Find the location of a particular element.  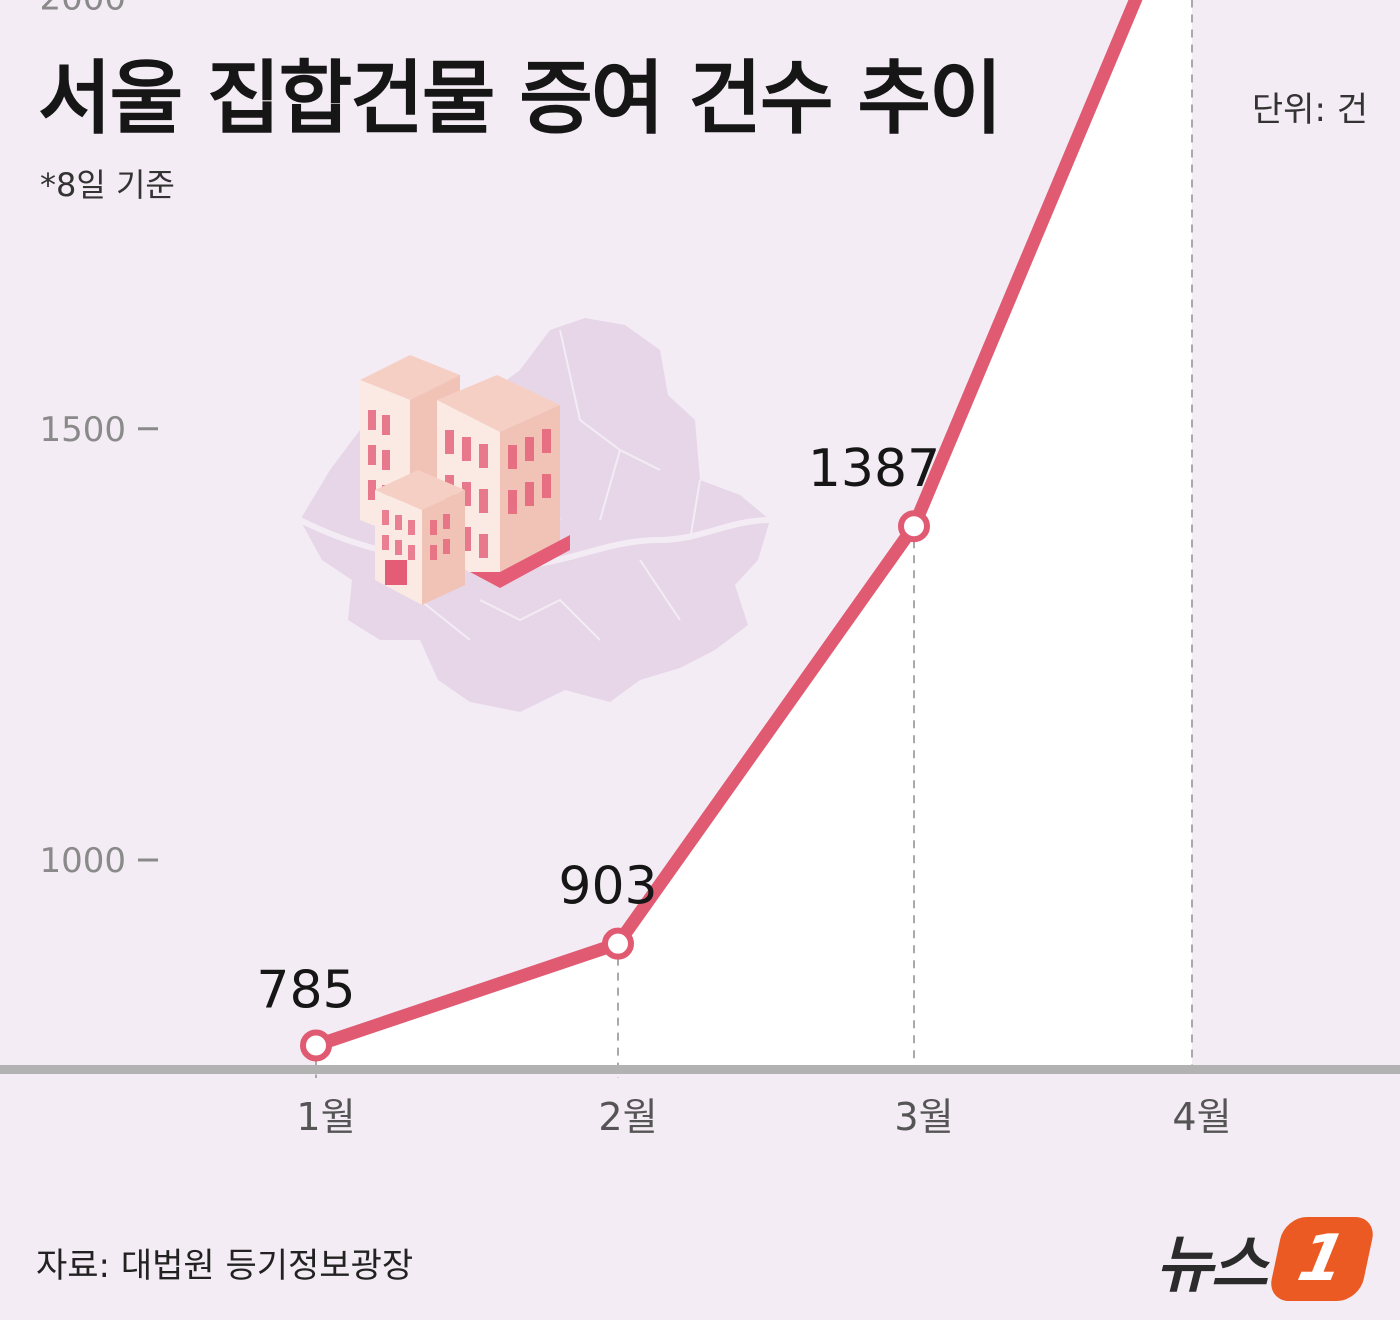

data-label: 785 is located at coordinates (305, 990).